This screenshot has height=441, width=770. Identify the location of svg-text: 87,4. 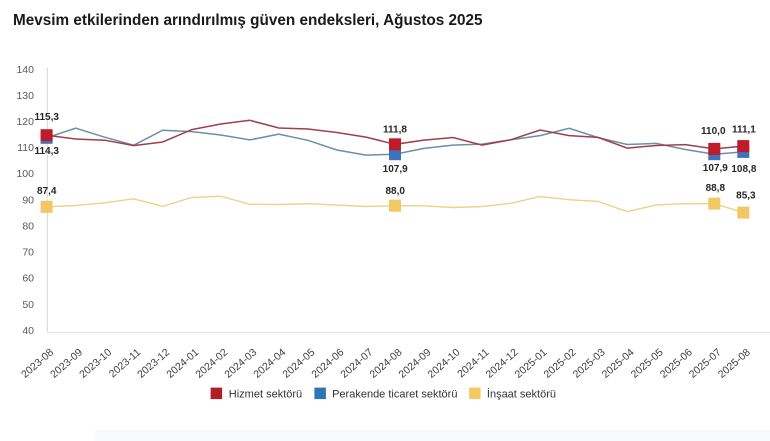
(47, 191).